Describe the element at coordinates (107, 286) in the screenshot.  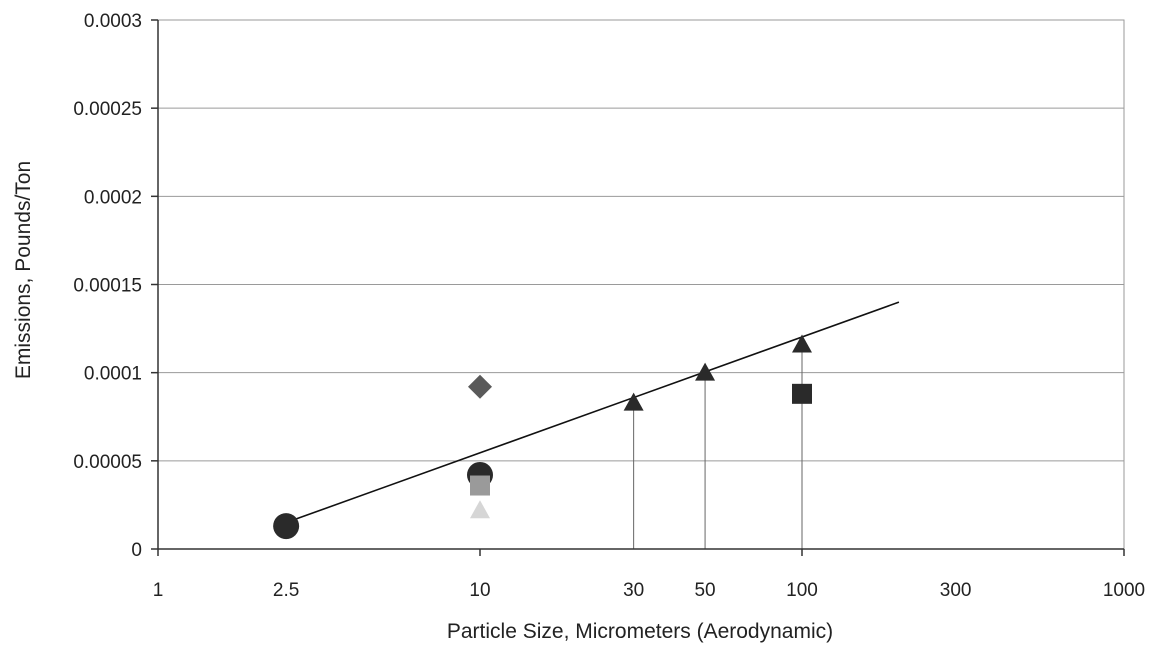
I see `y-tick-label: 0.00015` at that location.